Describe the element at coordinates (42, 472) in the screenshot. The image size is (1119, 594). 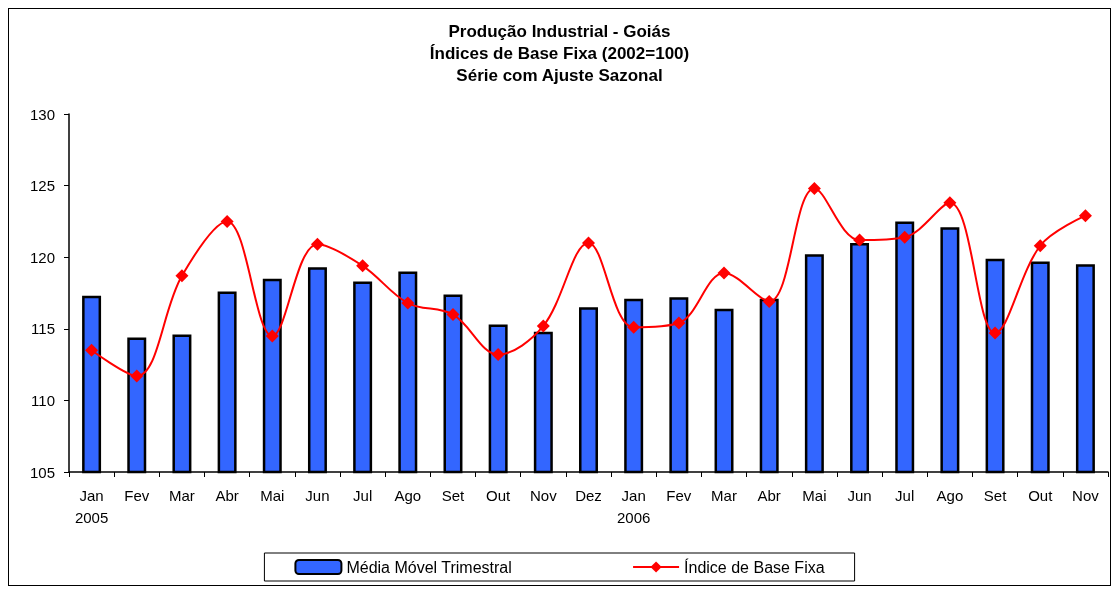
I see `y-tick-label: 105` at that location.